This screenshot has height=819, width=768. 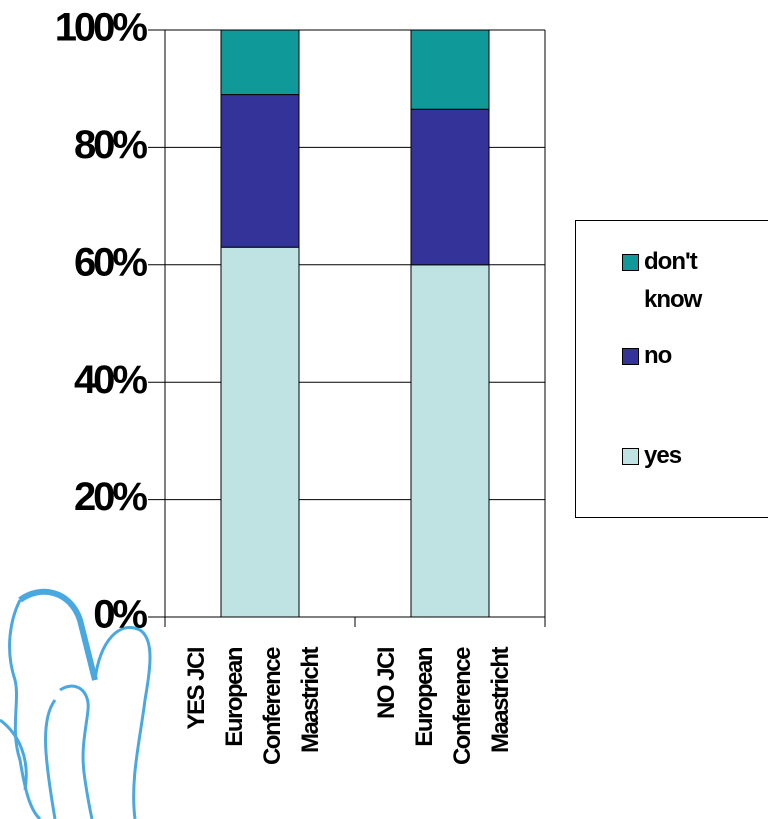 What do you see at coordinates (196, 688) in the screenshot?
I see `x-tick-label: YES JCI` at bounding box center [196, 688].